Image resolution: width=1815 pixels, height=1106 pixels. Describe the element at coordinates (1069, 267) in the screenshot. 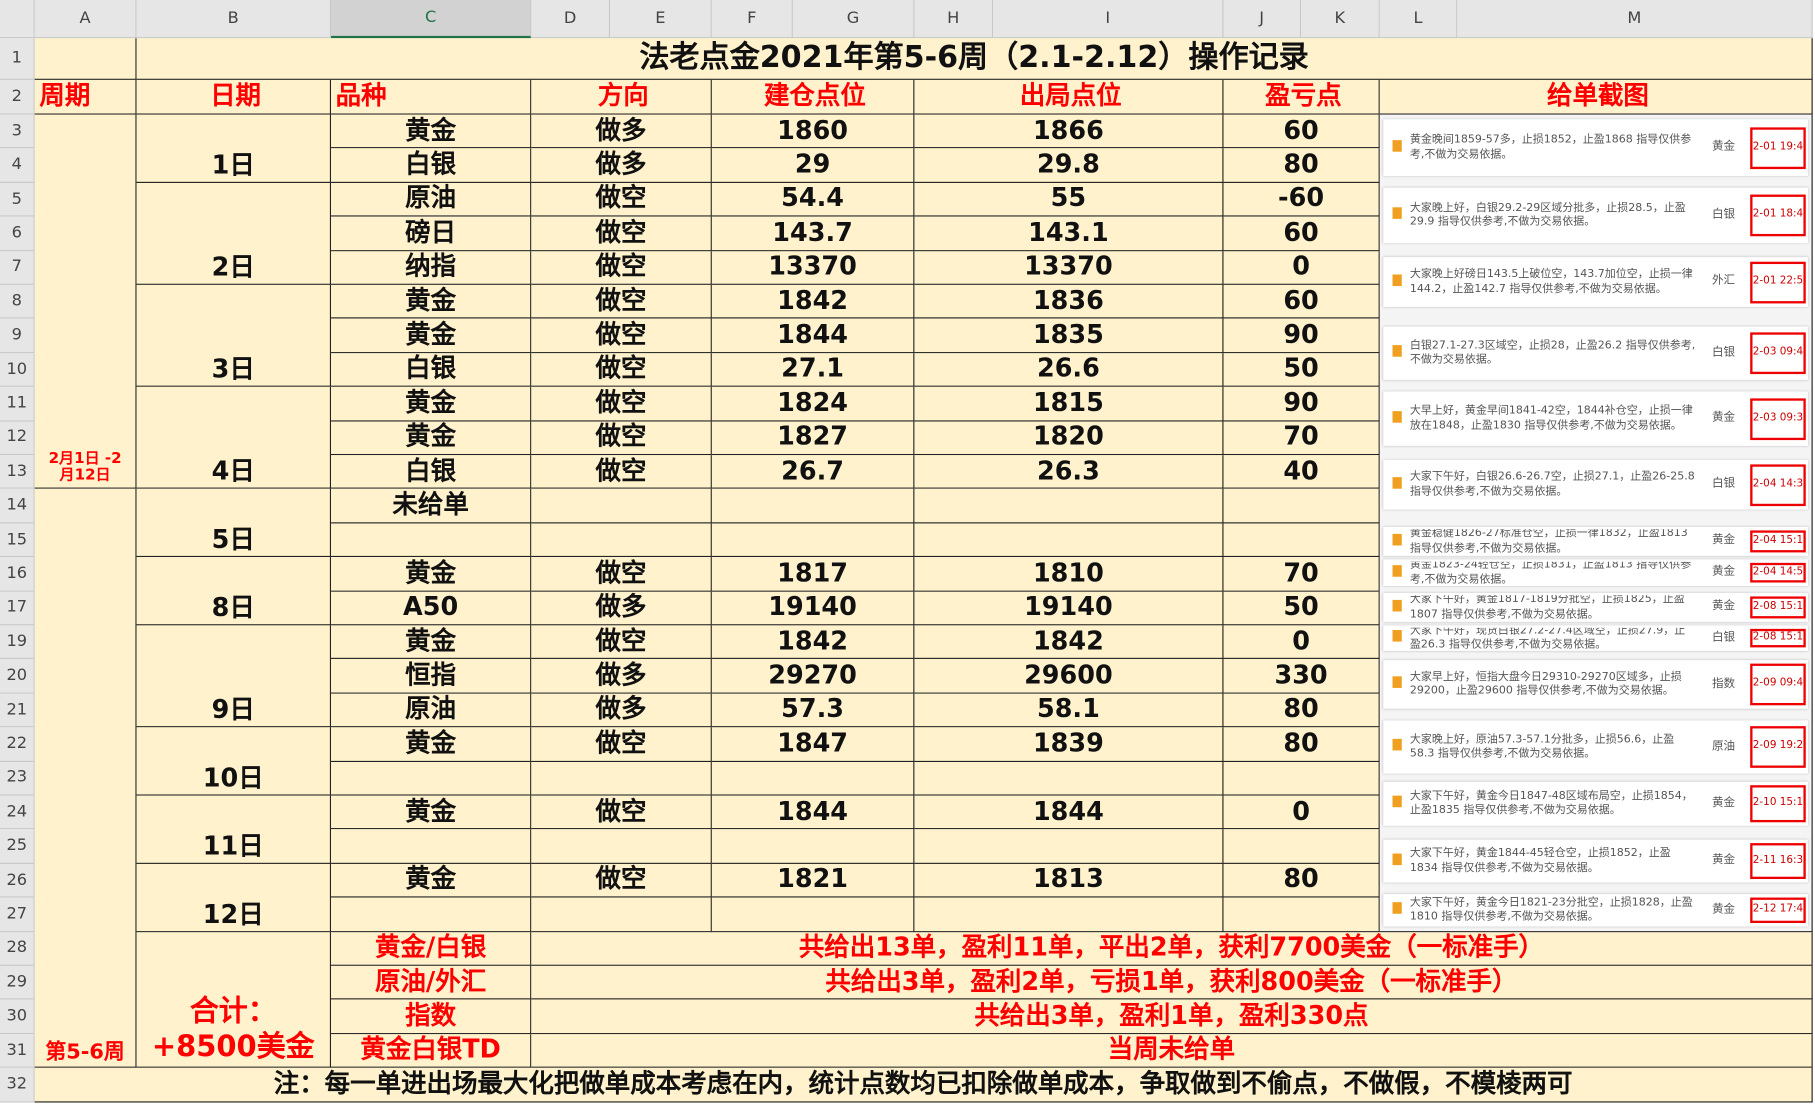

I see `close-price: 13370` at that location.